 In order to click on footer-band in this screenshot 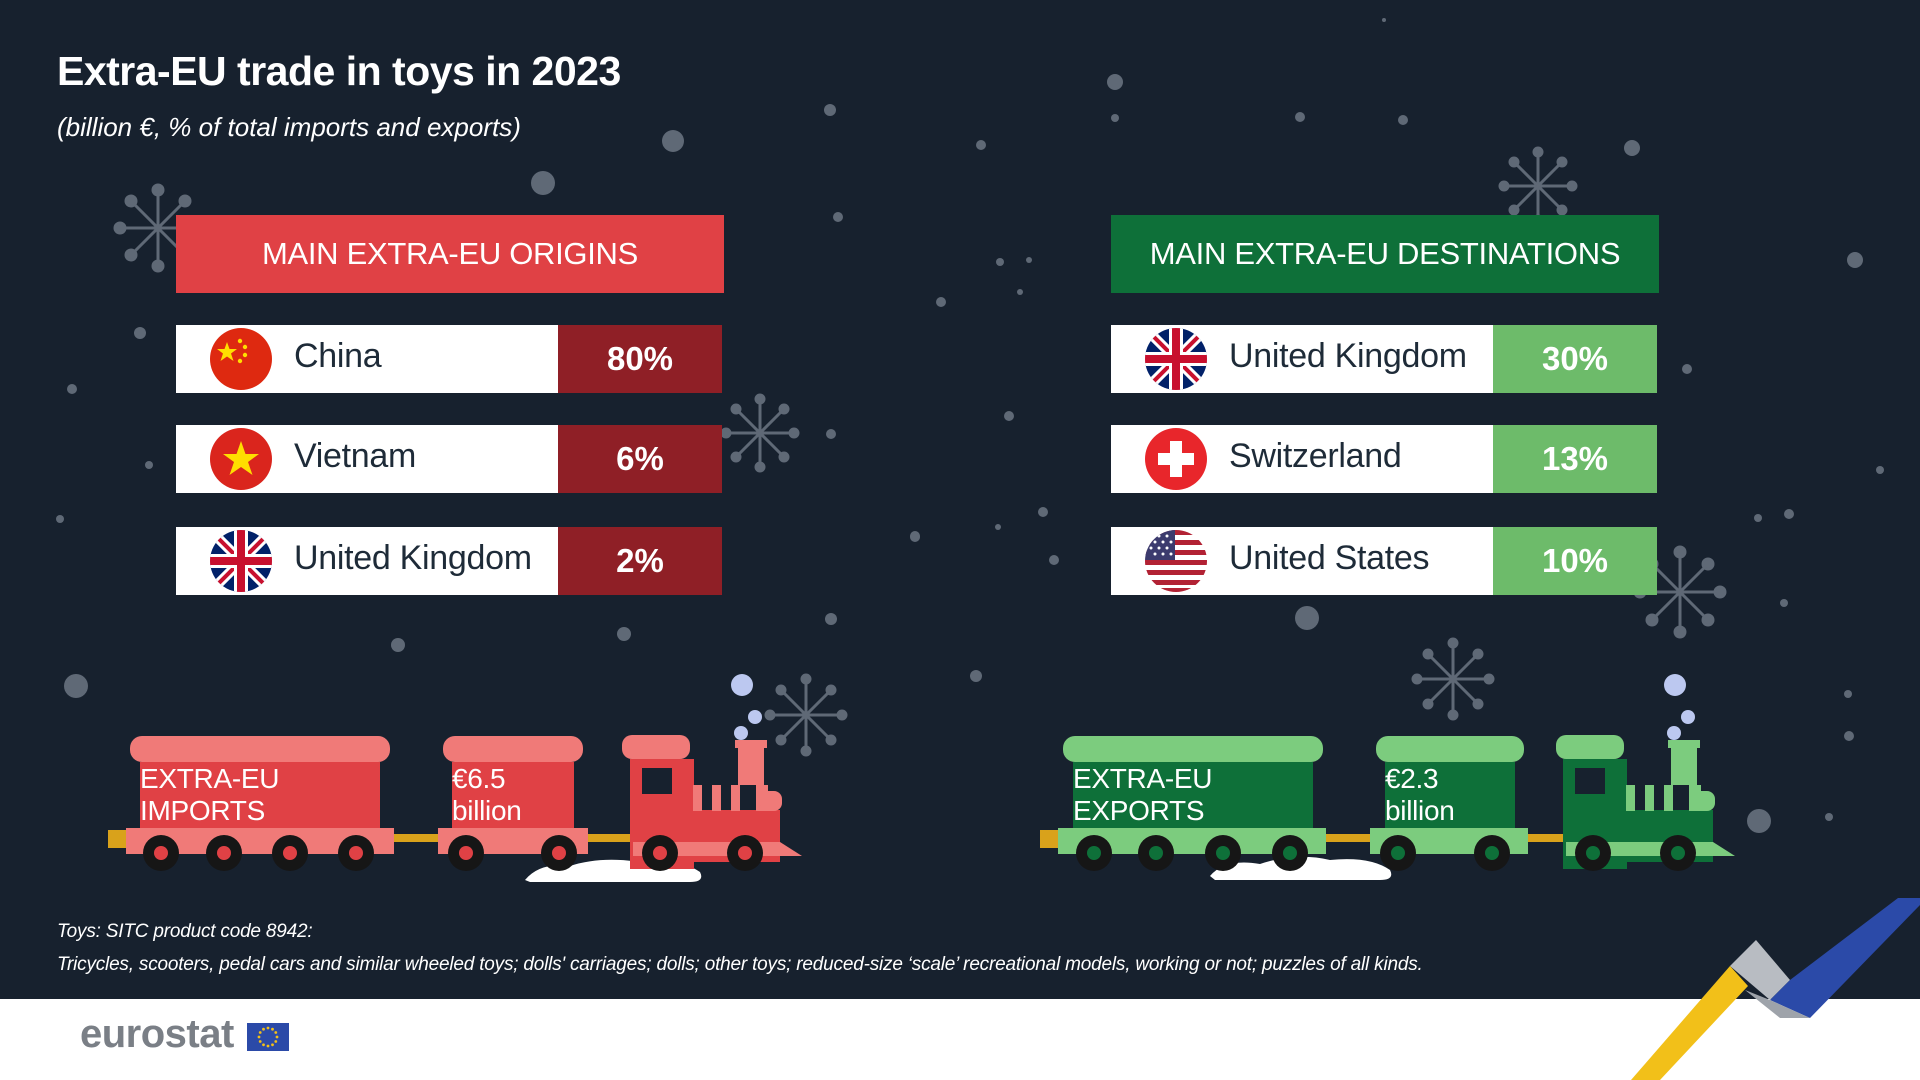, I will do `click(960, 1039)`.